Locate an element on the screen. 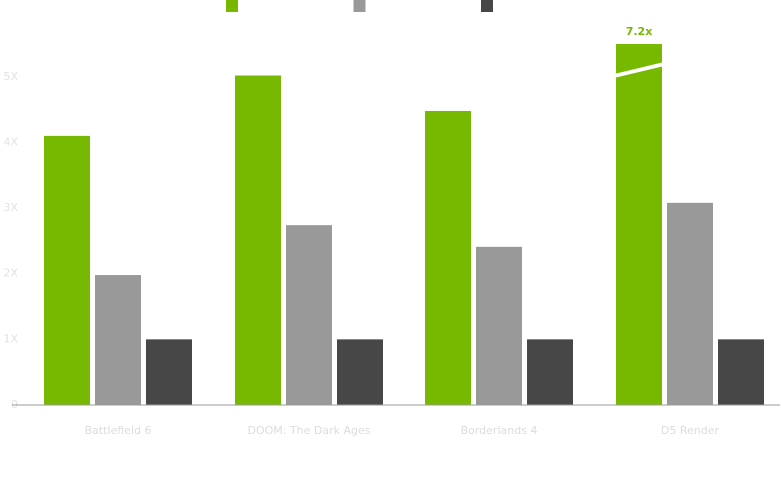 The width and height of the screenshot is (781, 490). x-tick-label: Battlefield 6 is located at coordinates (118, 430).